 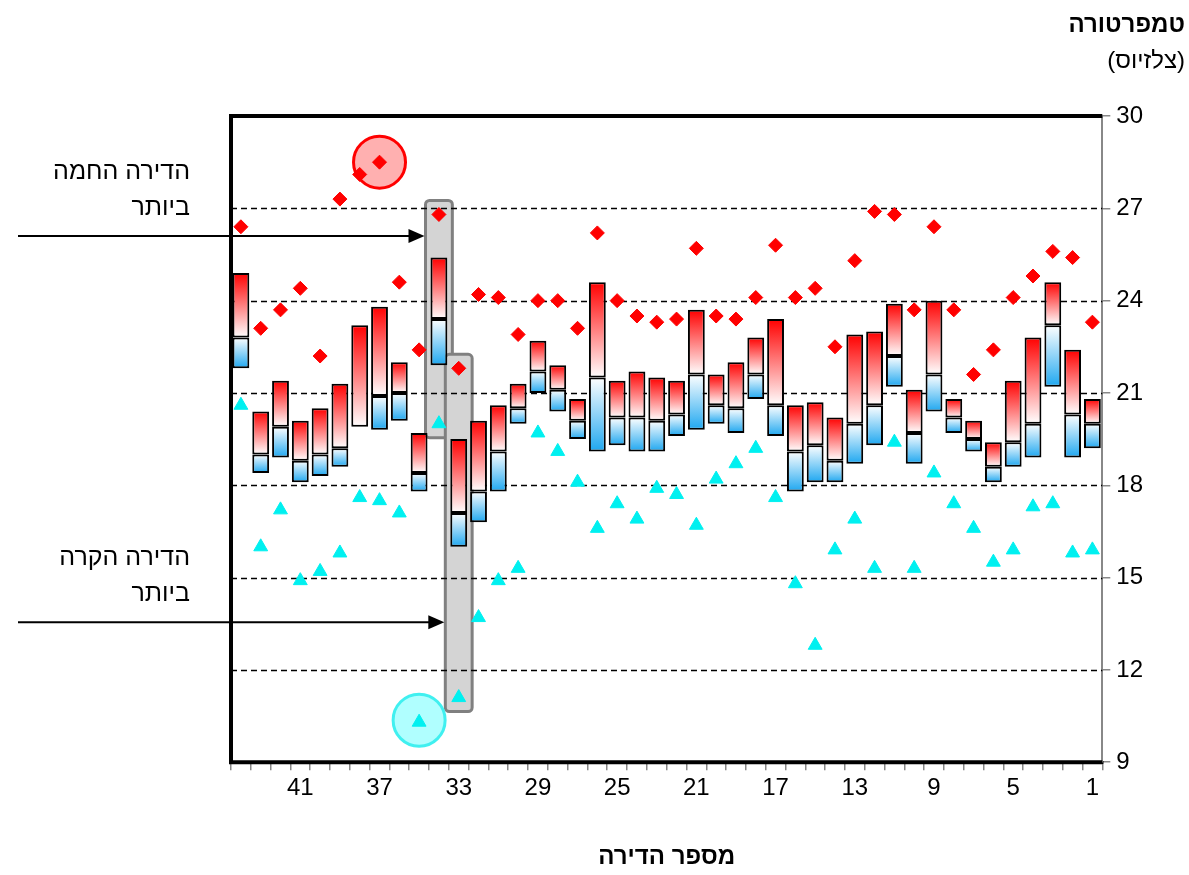 What do you see at coordinates (538, 787) in the screenshot?
I see `x-tick-label: 29` at bounding box center [538, 787].